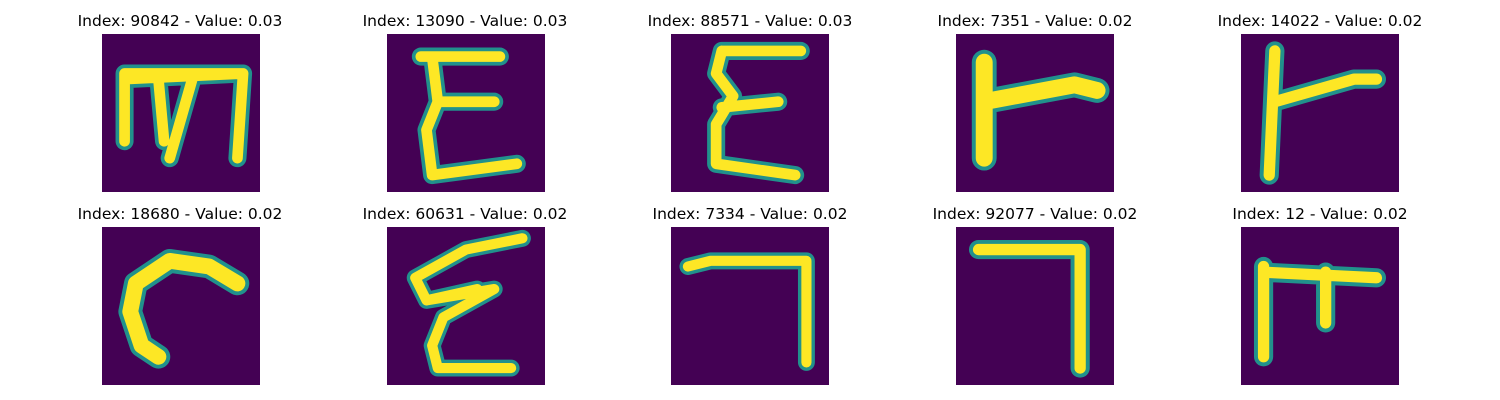 This screenshot has width=1500, height=400. I want to click on panel-title-10: Index: 12 - Value: 0.02, so click(1320, 214).